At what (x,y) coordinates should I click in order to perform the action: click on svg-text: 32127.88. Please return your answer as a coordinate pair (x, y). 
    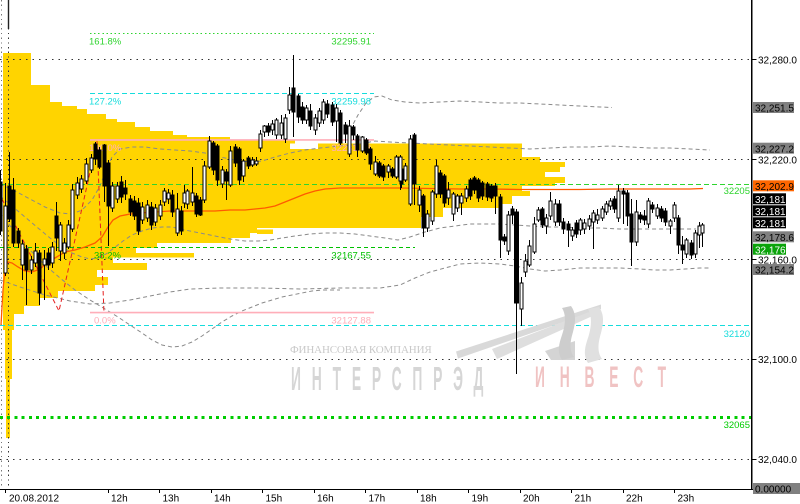
    Looking at the image, I should click on (351, 321).